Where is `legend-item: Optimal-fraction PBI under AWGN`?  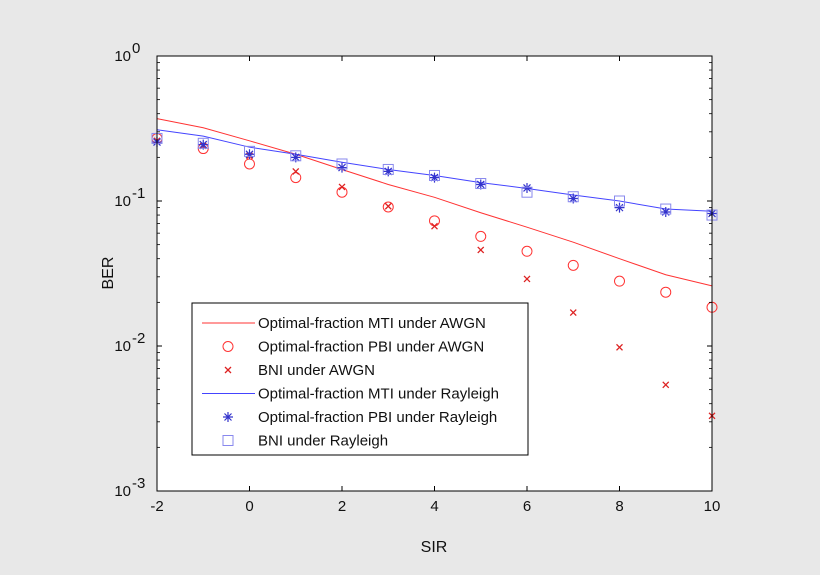
legend-item: Optimal-fraction PBI under AWGN is located at coordinates (353, 347).